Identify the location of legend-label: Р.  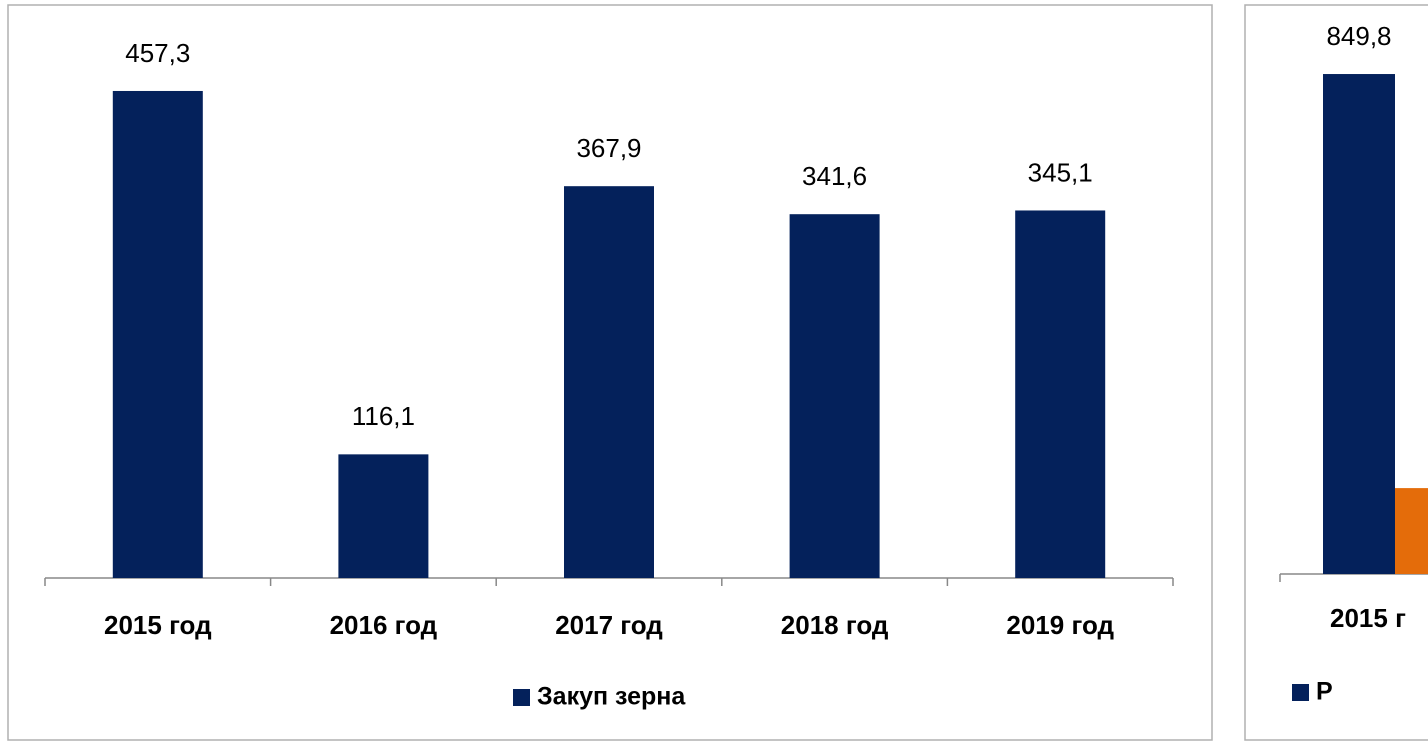
(1324, 692).